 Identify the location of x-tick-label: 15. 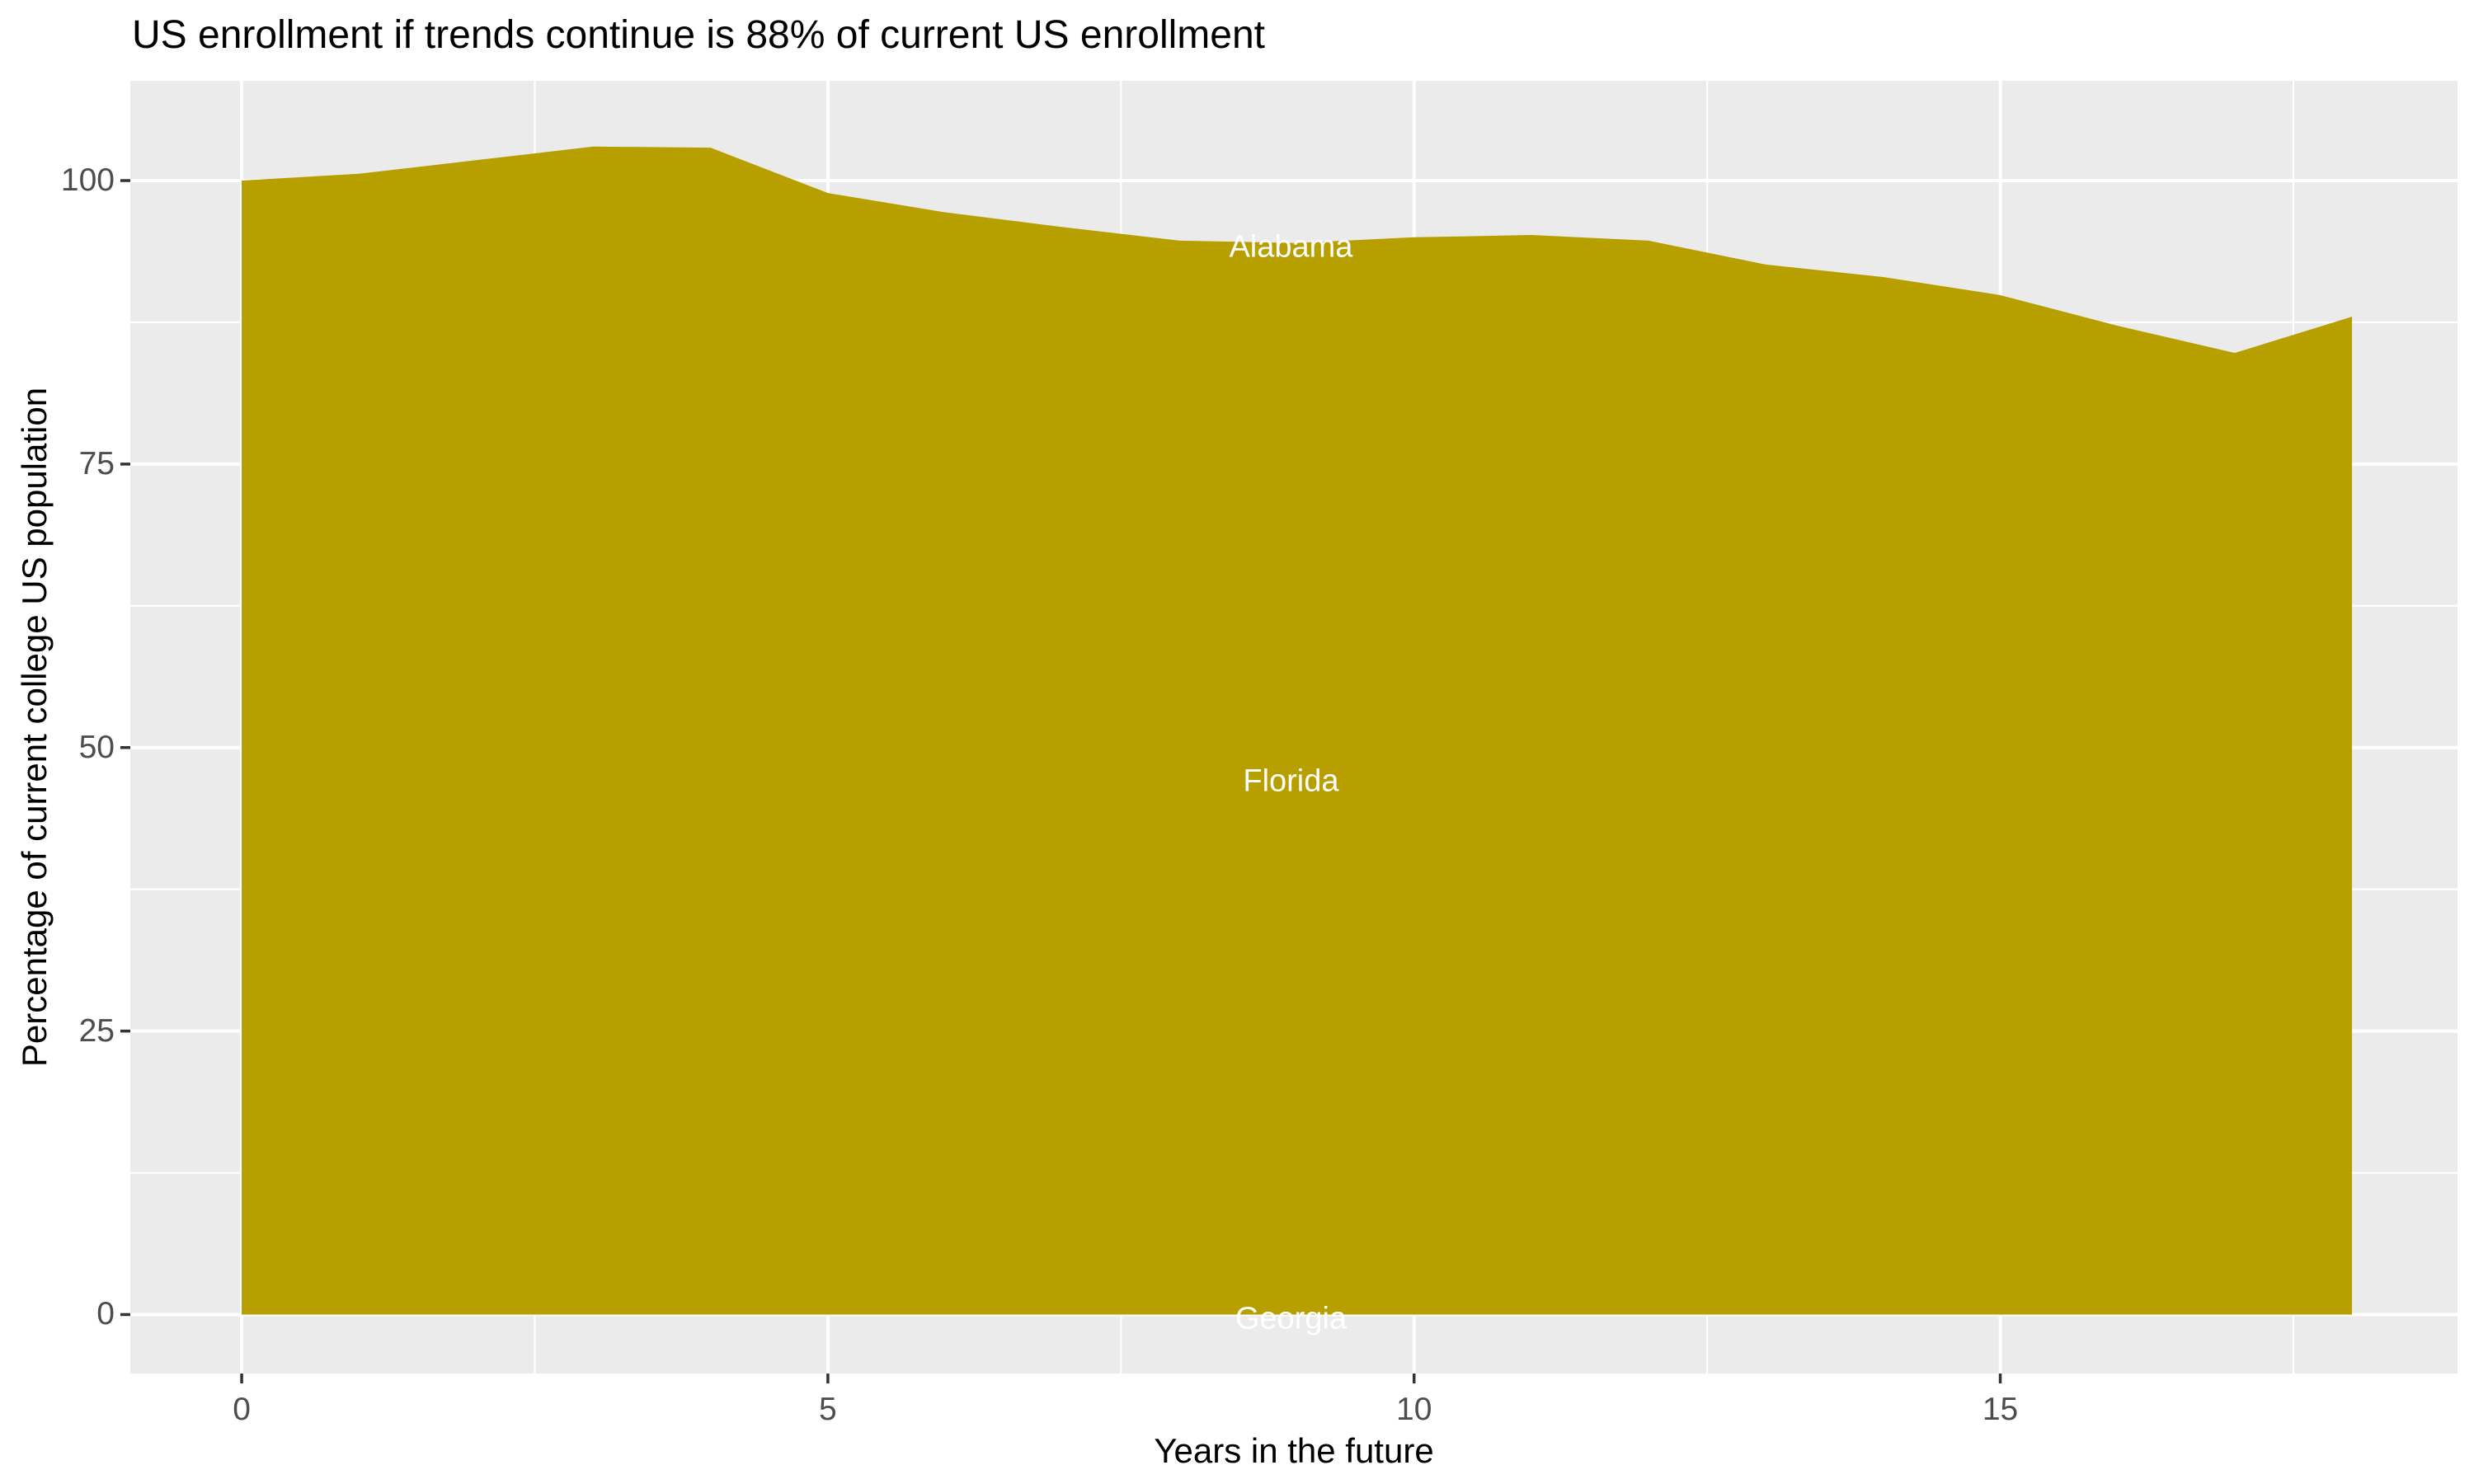
(2000, 1409).